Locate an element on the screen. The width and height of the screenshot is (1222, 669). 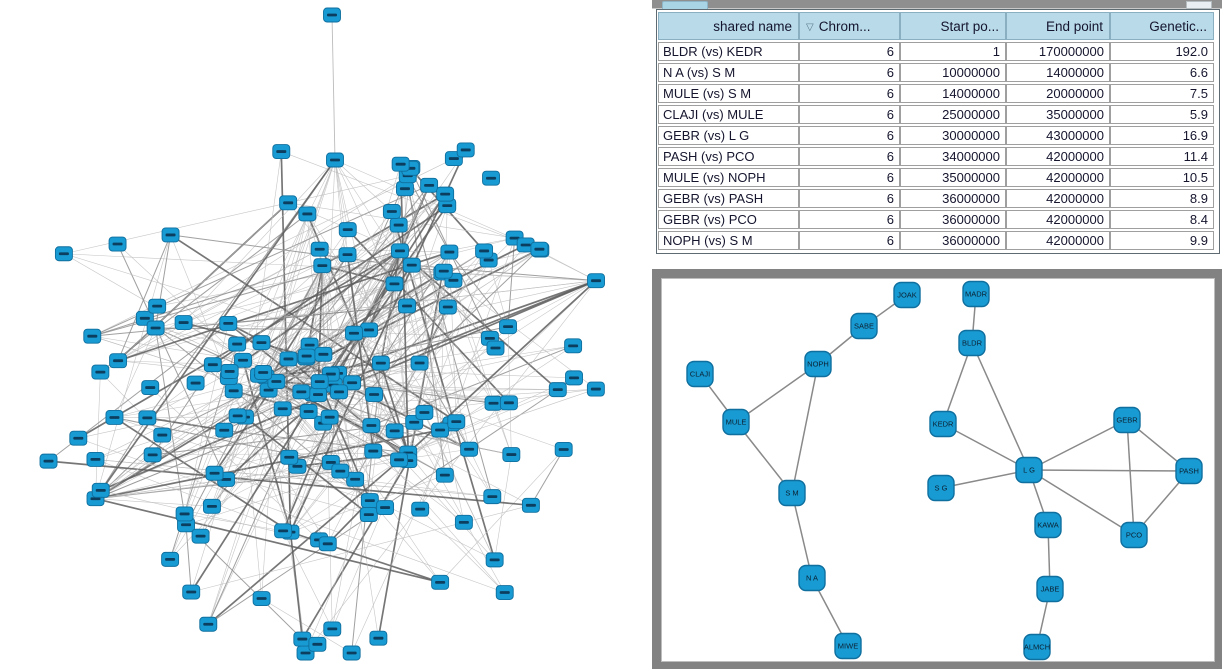
filter-icon: ▽ is located at coordinates (810, 27).